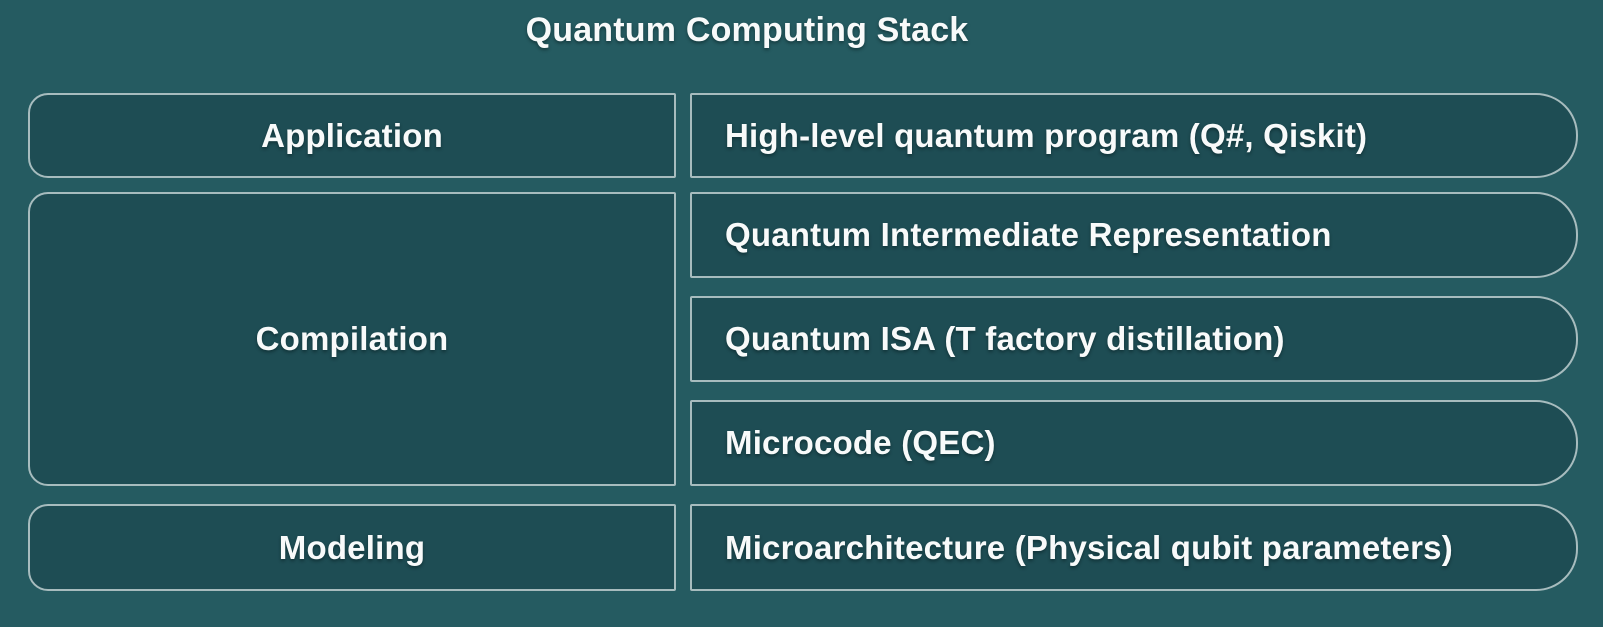  I want to click on layer-box-application: Application, so click(352, 135).